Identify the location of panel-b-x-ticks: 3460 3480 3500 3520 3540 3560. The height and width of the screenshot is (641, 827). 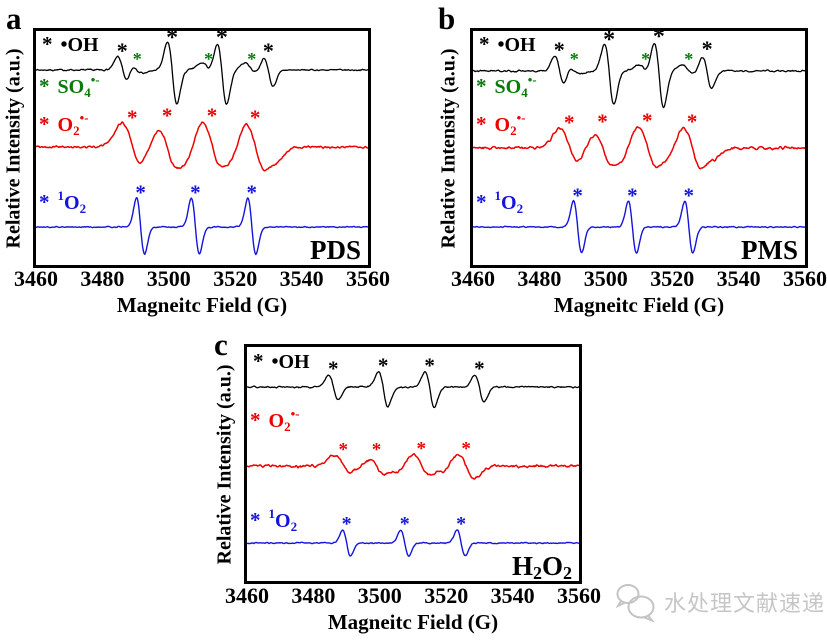
(639, 279).